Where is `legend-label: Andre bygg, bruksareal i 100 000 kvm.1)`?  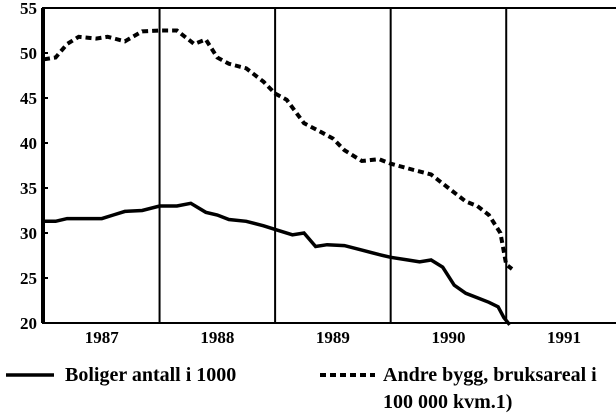
legend-label: Andre bygg, bruksareal i 100 000 kvm.1) is located at coordinates (490, 388).